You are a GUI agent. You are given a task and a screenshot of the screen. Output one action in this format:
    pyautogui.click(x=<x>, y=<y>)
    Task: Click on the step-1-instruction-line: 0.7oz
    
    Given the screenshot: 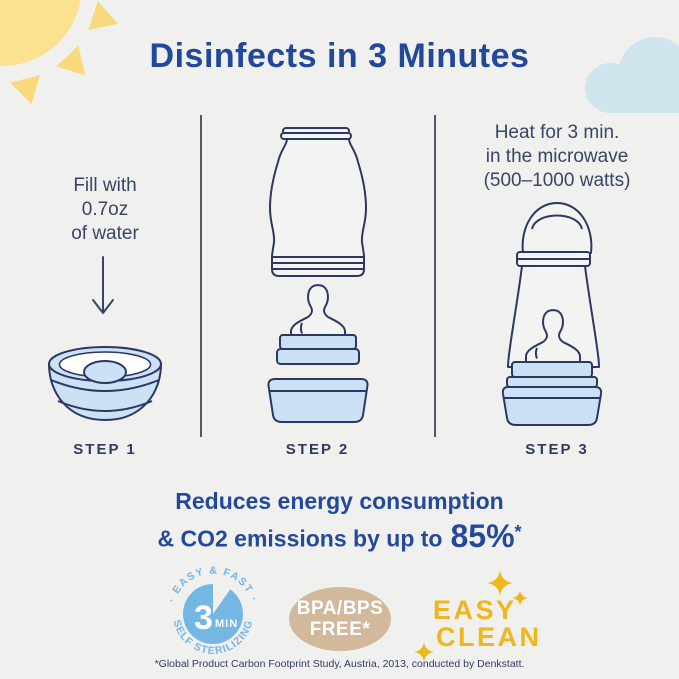 What is the action you would take?
    pyautogui.click(x=105, y=209)
    